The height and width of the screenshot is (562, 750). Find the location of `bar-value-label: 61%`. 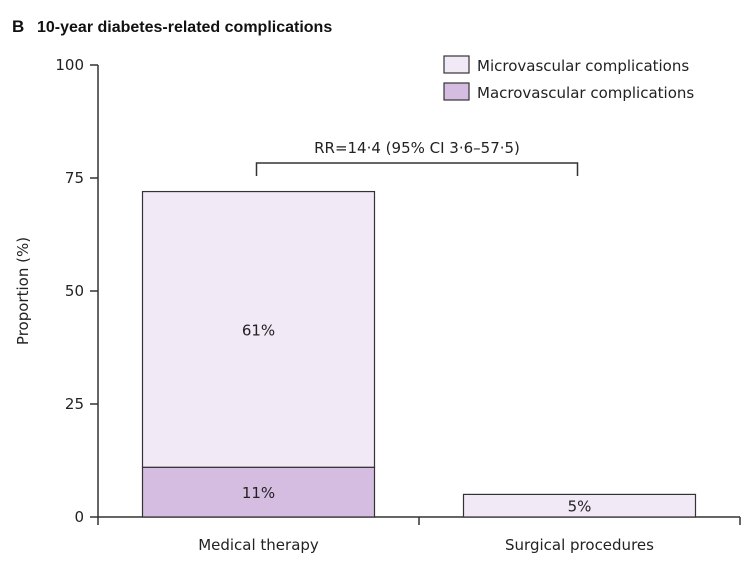

bar-value-label: 61% is located at coordinates (258, 330).